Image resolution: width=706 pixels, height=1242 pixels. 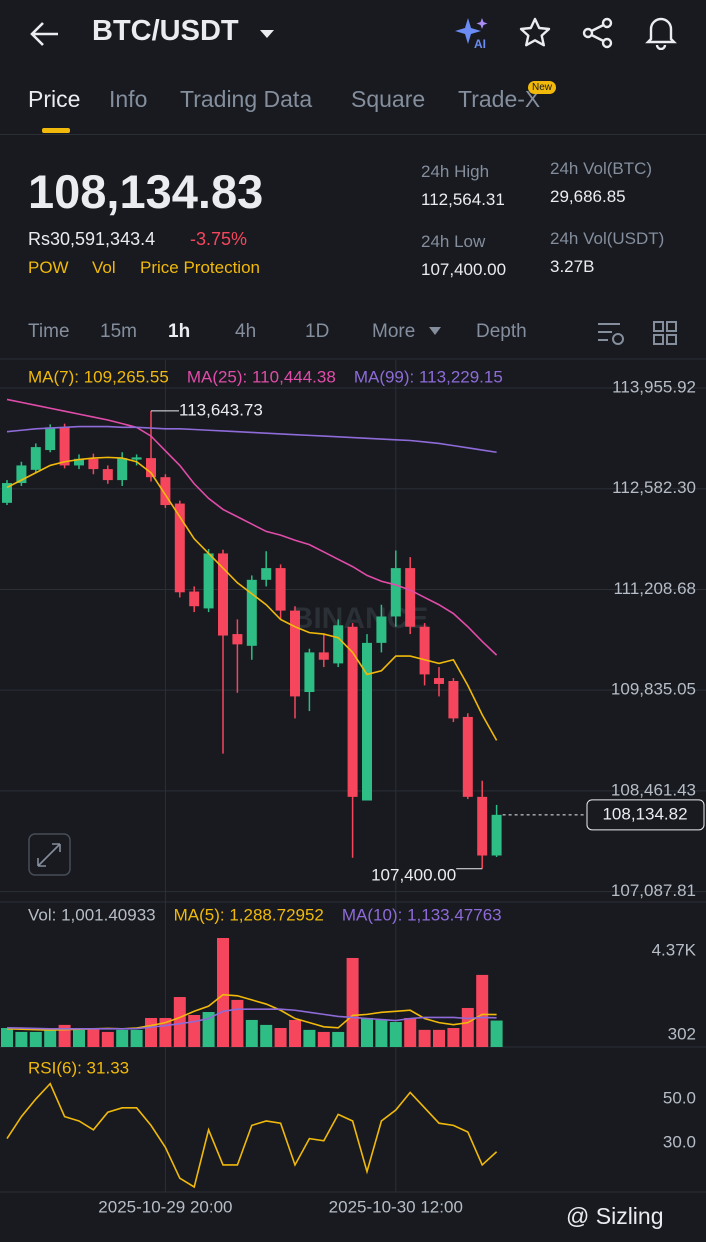 What do you see at coordinates (615, 1216) in the screenshot?
I see `credit: @ Sizling` at bounding box center [615, 1216].